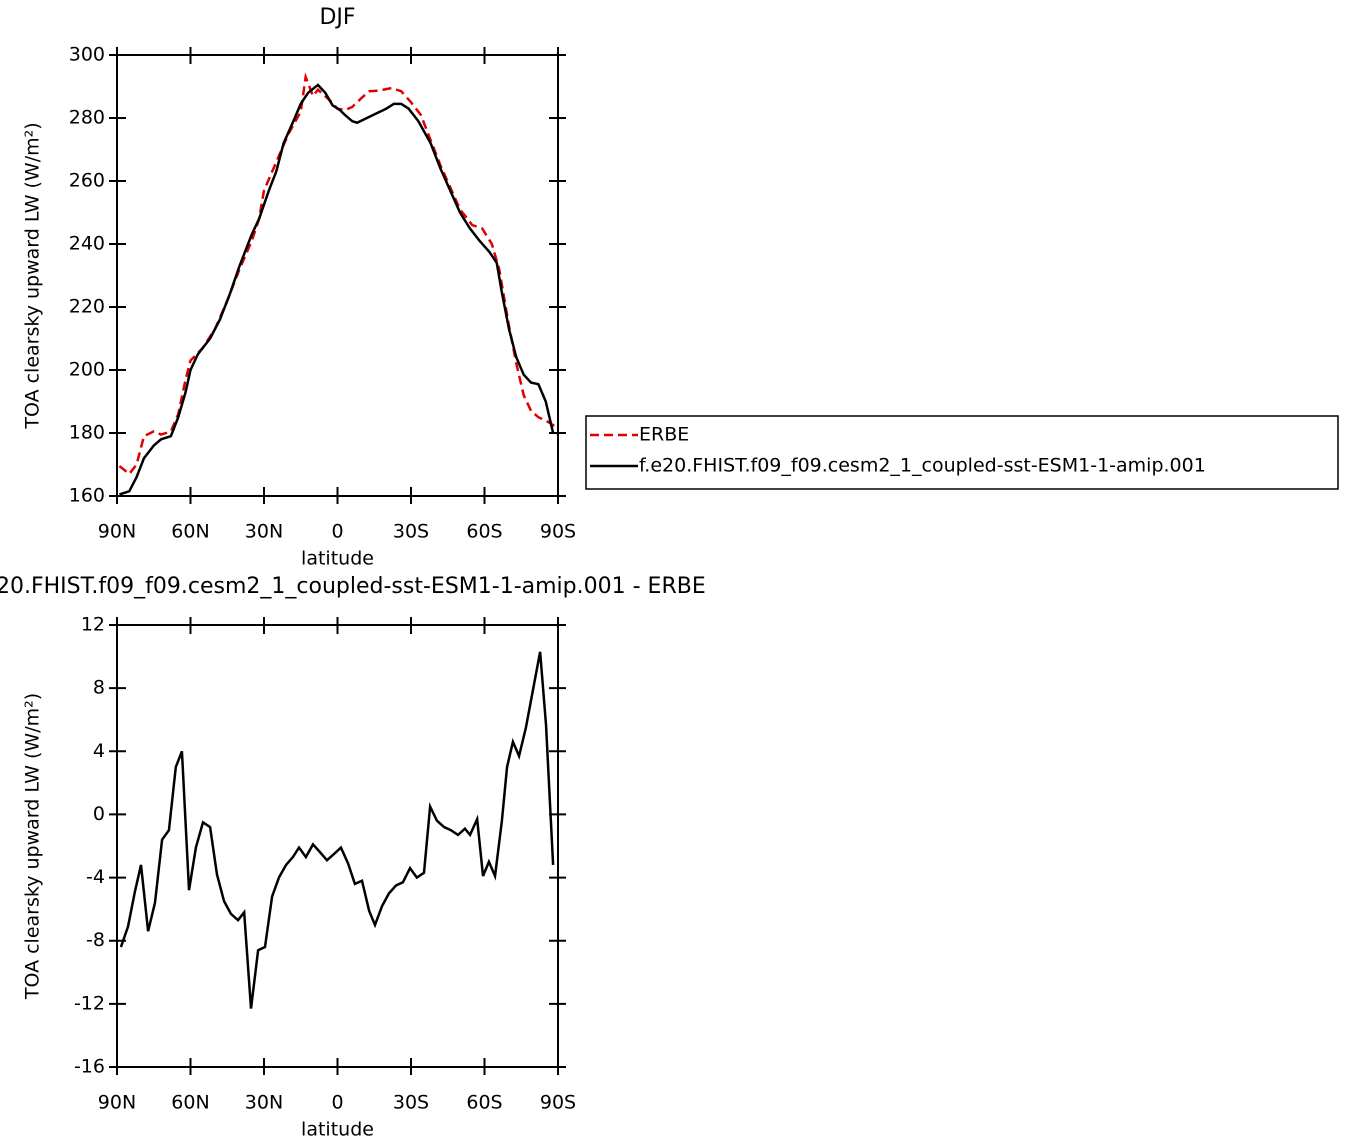  What do you see at coordinates (87, 370) in the screenshot?
I see `y-tick-label: 200` at bounding box center [87, 370].